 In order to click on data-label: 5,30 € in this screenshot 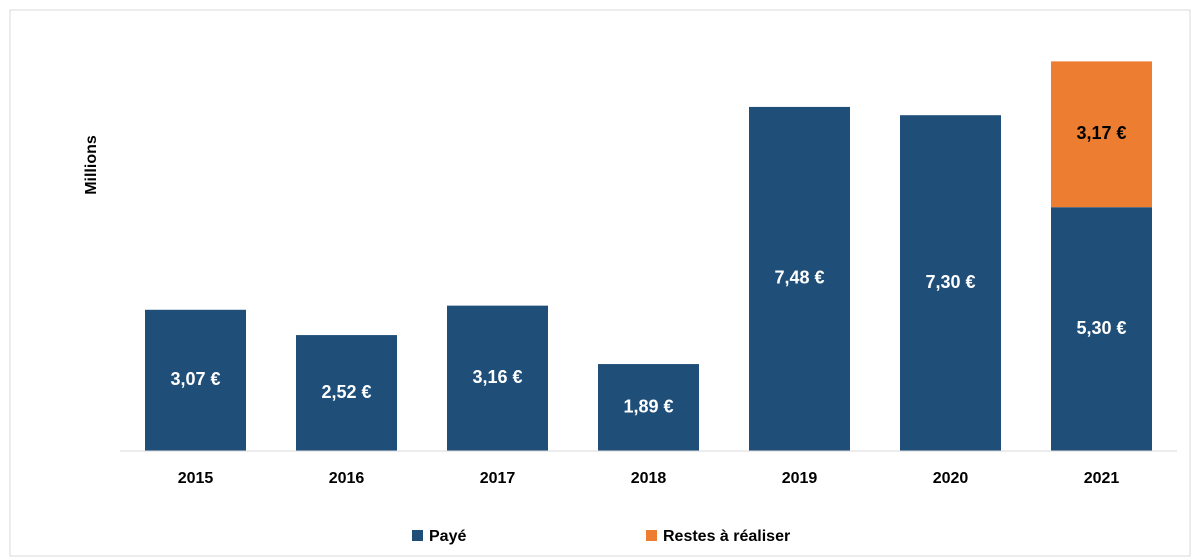, I will do `click(1101, 328)`.